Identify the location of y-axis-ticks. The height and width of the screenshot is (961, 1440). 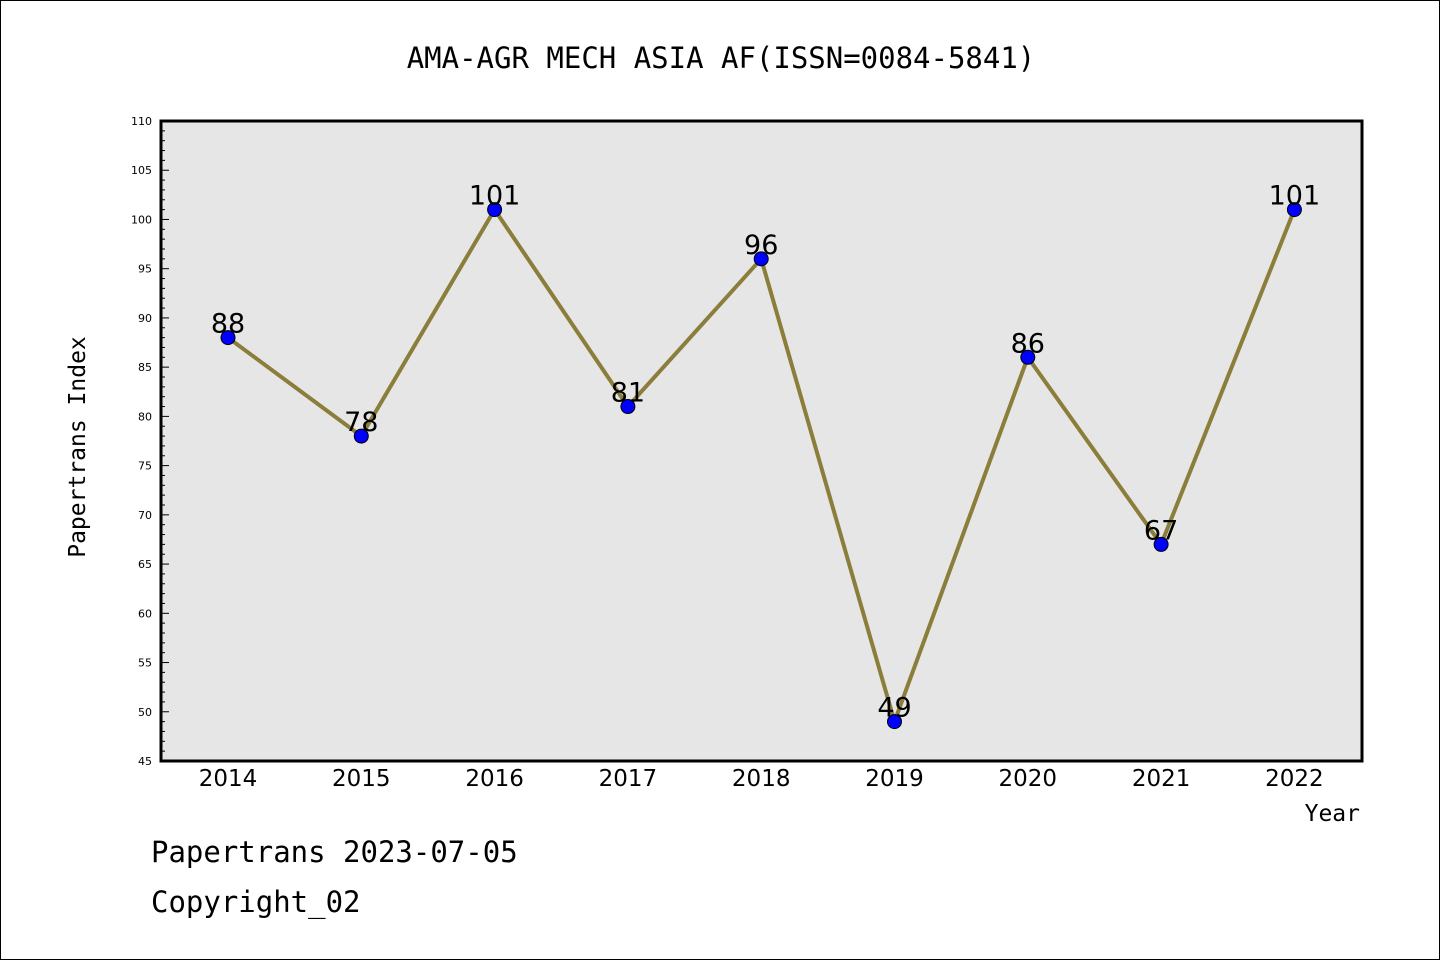
(165, 441).